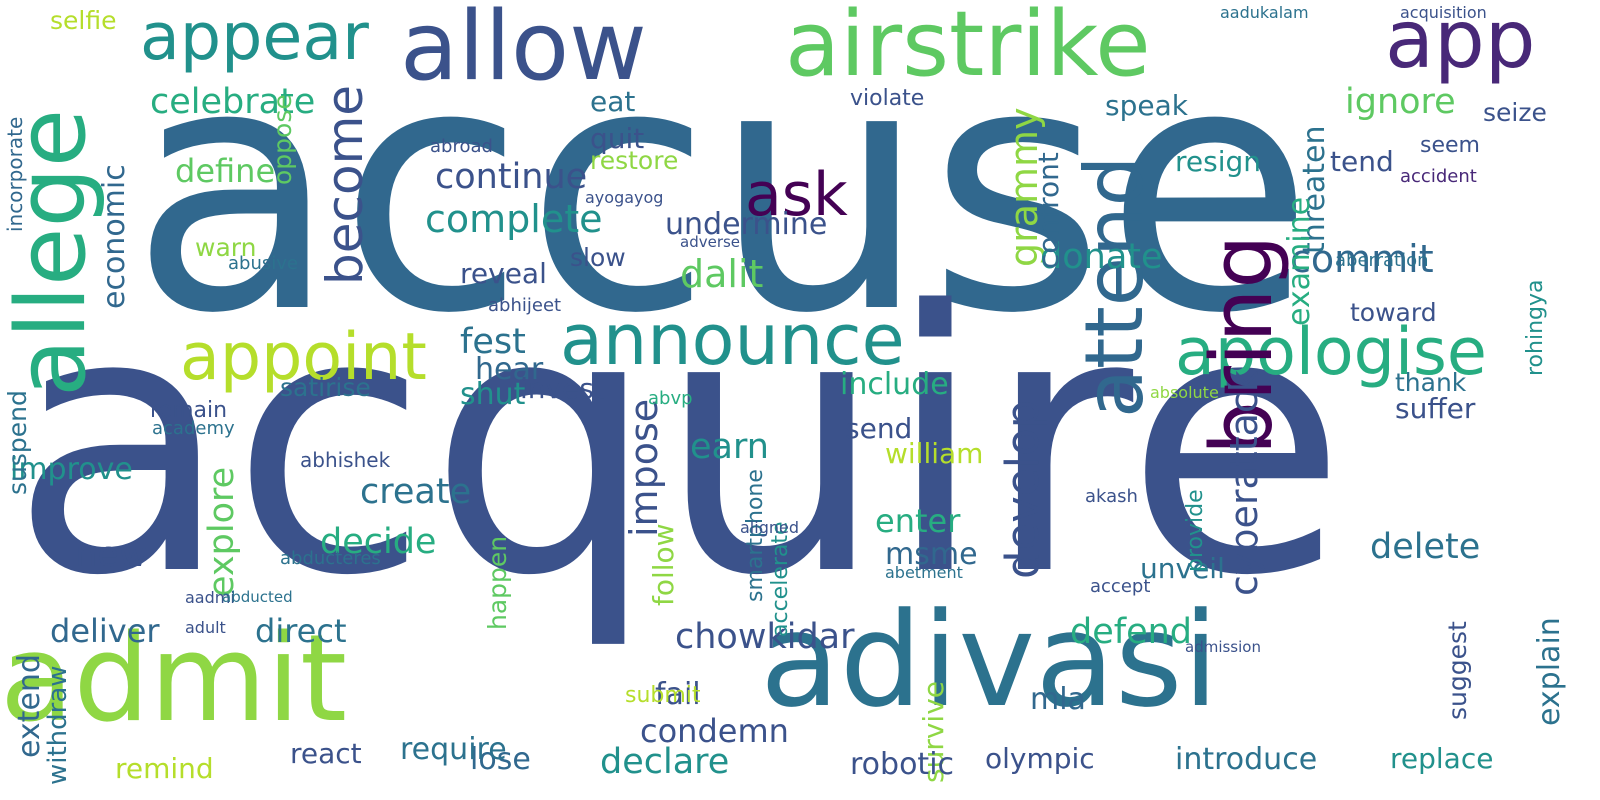  What do you see at coordinates (225, 171) in the screenshot?
I see `word-define: define` at bounding box center [225, 171].